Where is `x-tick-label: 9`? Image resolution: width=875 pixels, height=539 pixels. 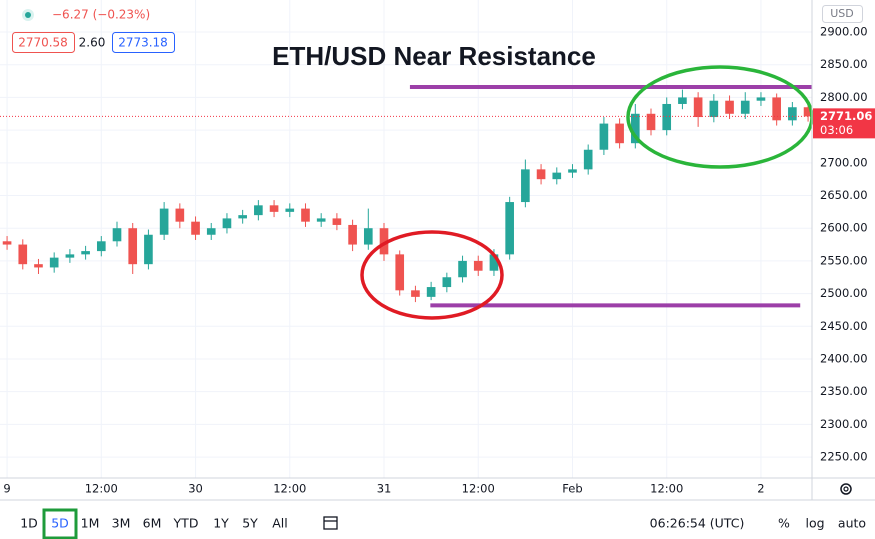
x-tick-label: 9 is located at coordinates (6, 489).